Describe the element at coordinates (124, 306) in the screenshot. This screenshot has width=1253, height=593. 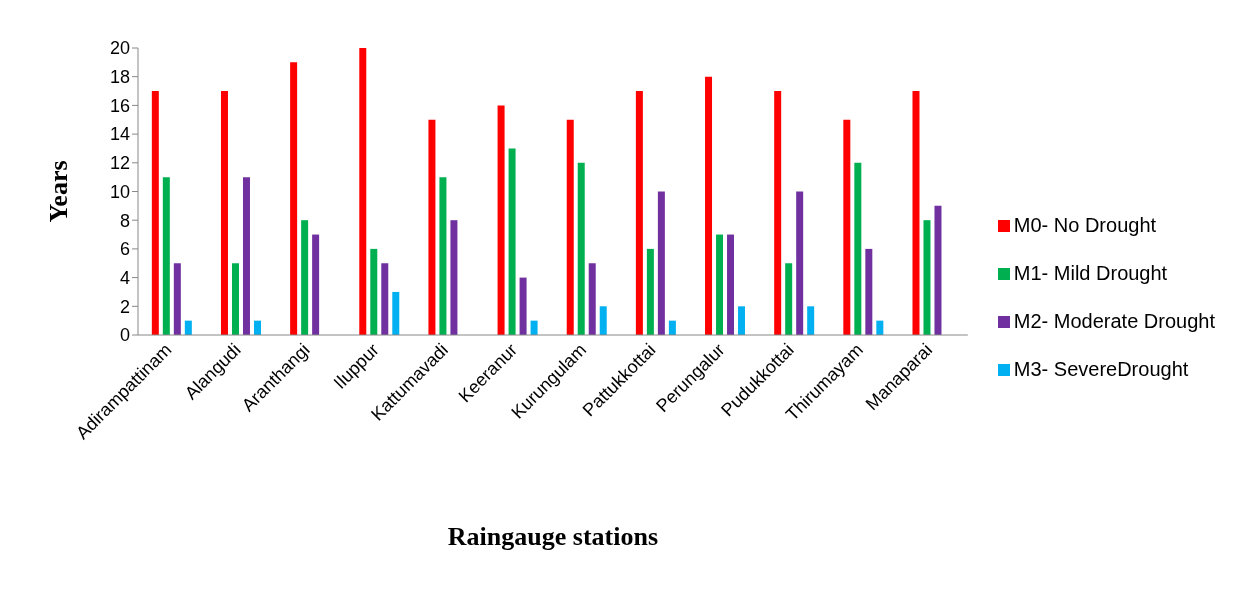
I see `y-tick-label: 2` at that location.